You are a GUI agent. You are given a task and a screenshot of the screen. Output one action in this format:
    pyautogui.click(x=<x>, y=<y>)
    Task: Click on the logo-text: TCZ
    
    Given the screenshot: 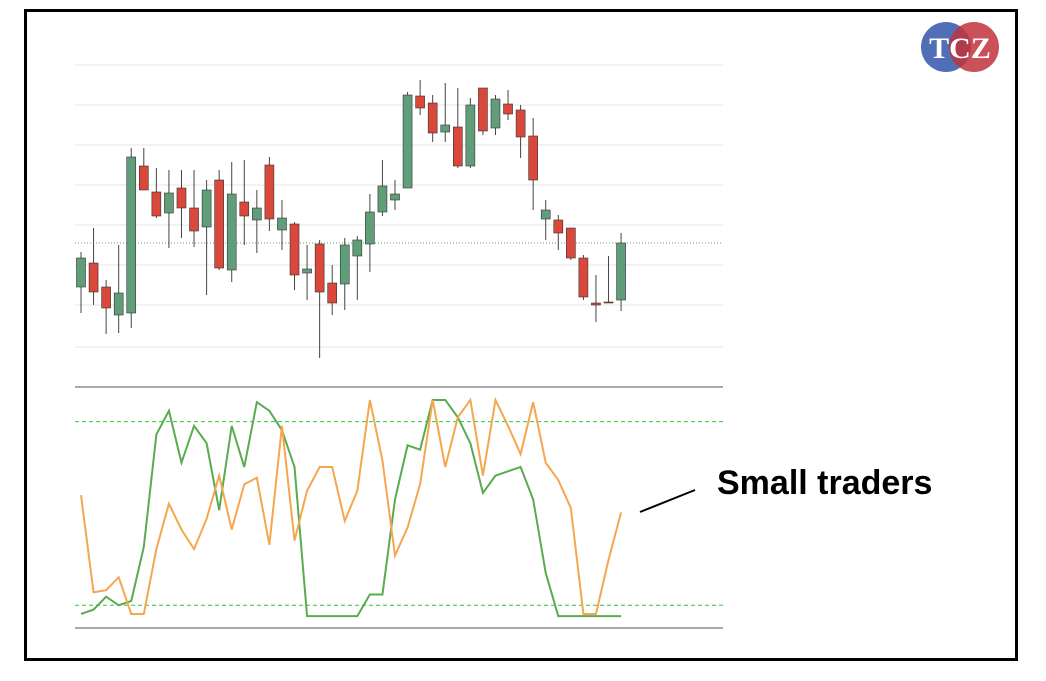 What is the action you would take?
    pyautogui.click(x=960, y=48)
    